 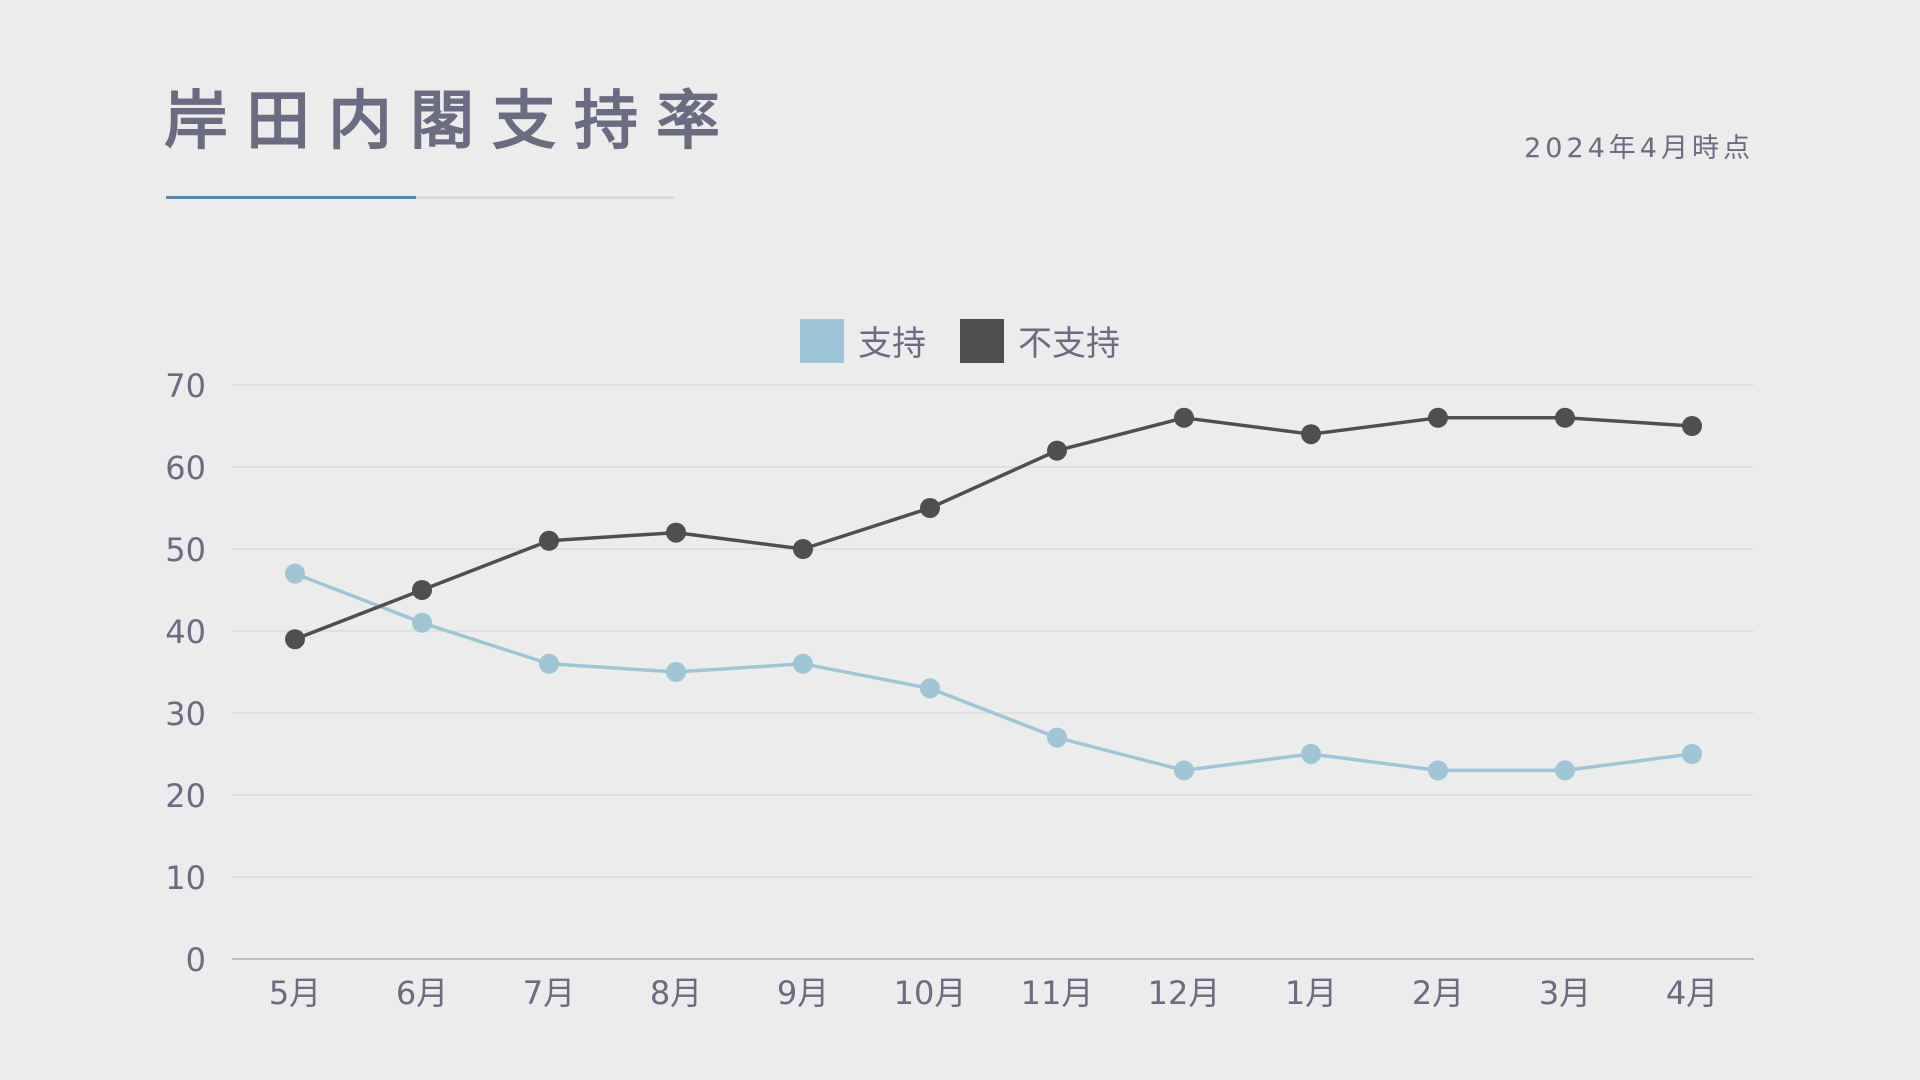 I want to click on x-tick-label: 8月, so click(x=676, y=993).